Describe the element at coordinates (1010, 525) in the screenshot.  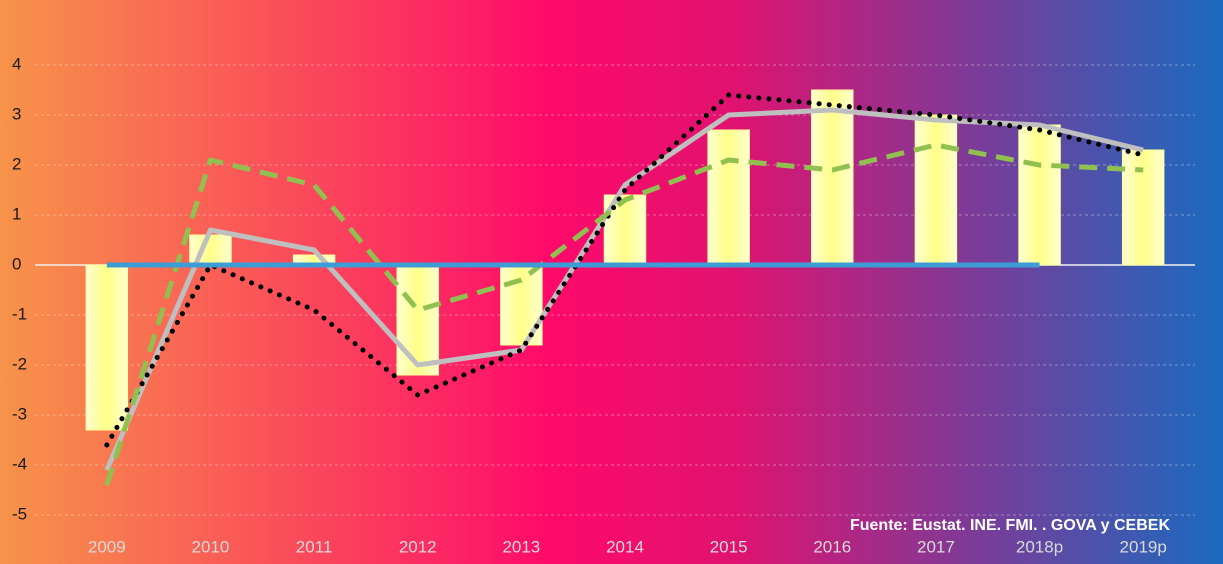
I see `source-note: Fuente: Eustat. INE. FMI. . GOVA y CEBEK` at that location.